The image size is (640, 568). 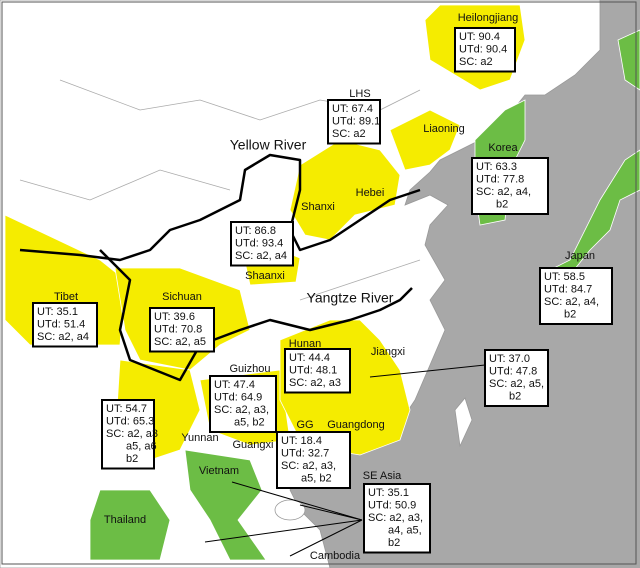 What do you see at coordinates (130, 421) in the screenshot?
I see `box-line: UTd: 65.3` at bounding box center [130, 421].